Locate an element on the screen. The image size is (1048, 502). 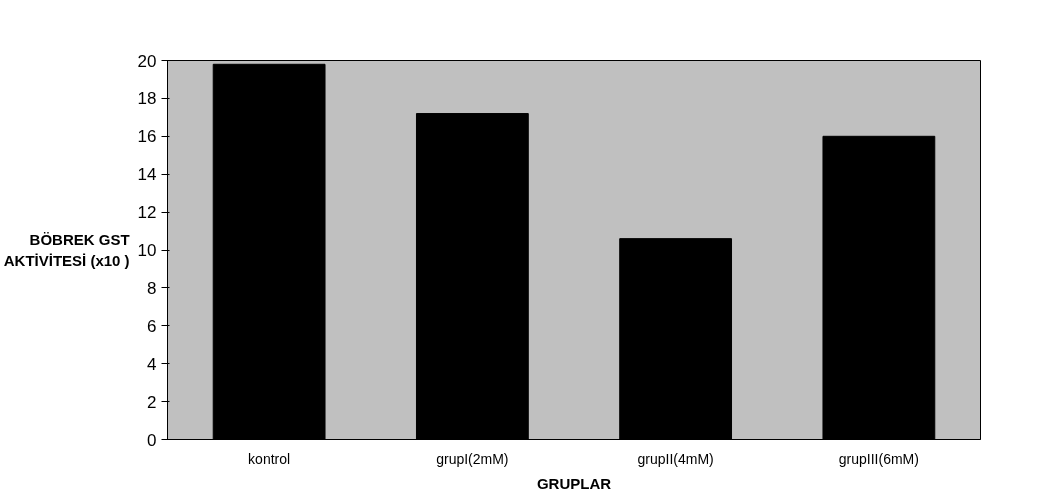
x-tick-label: grupIII(6mM) is located at coordinates (878, 458).